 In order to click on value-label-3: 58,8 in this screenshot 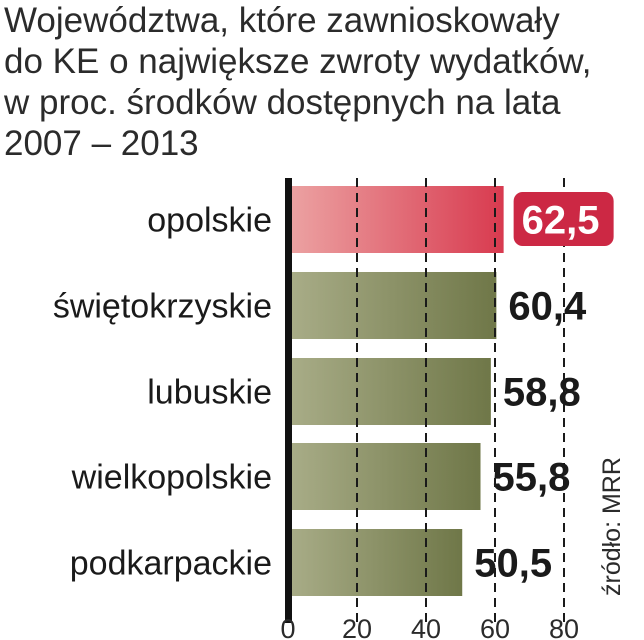, I will do `click(542, 393)`.